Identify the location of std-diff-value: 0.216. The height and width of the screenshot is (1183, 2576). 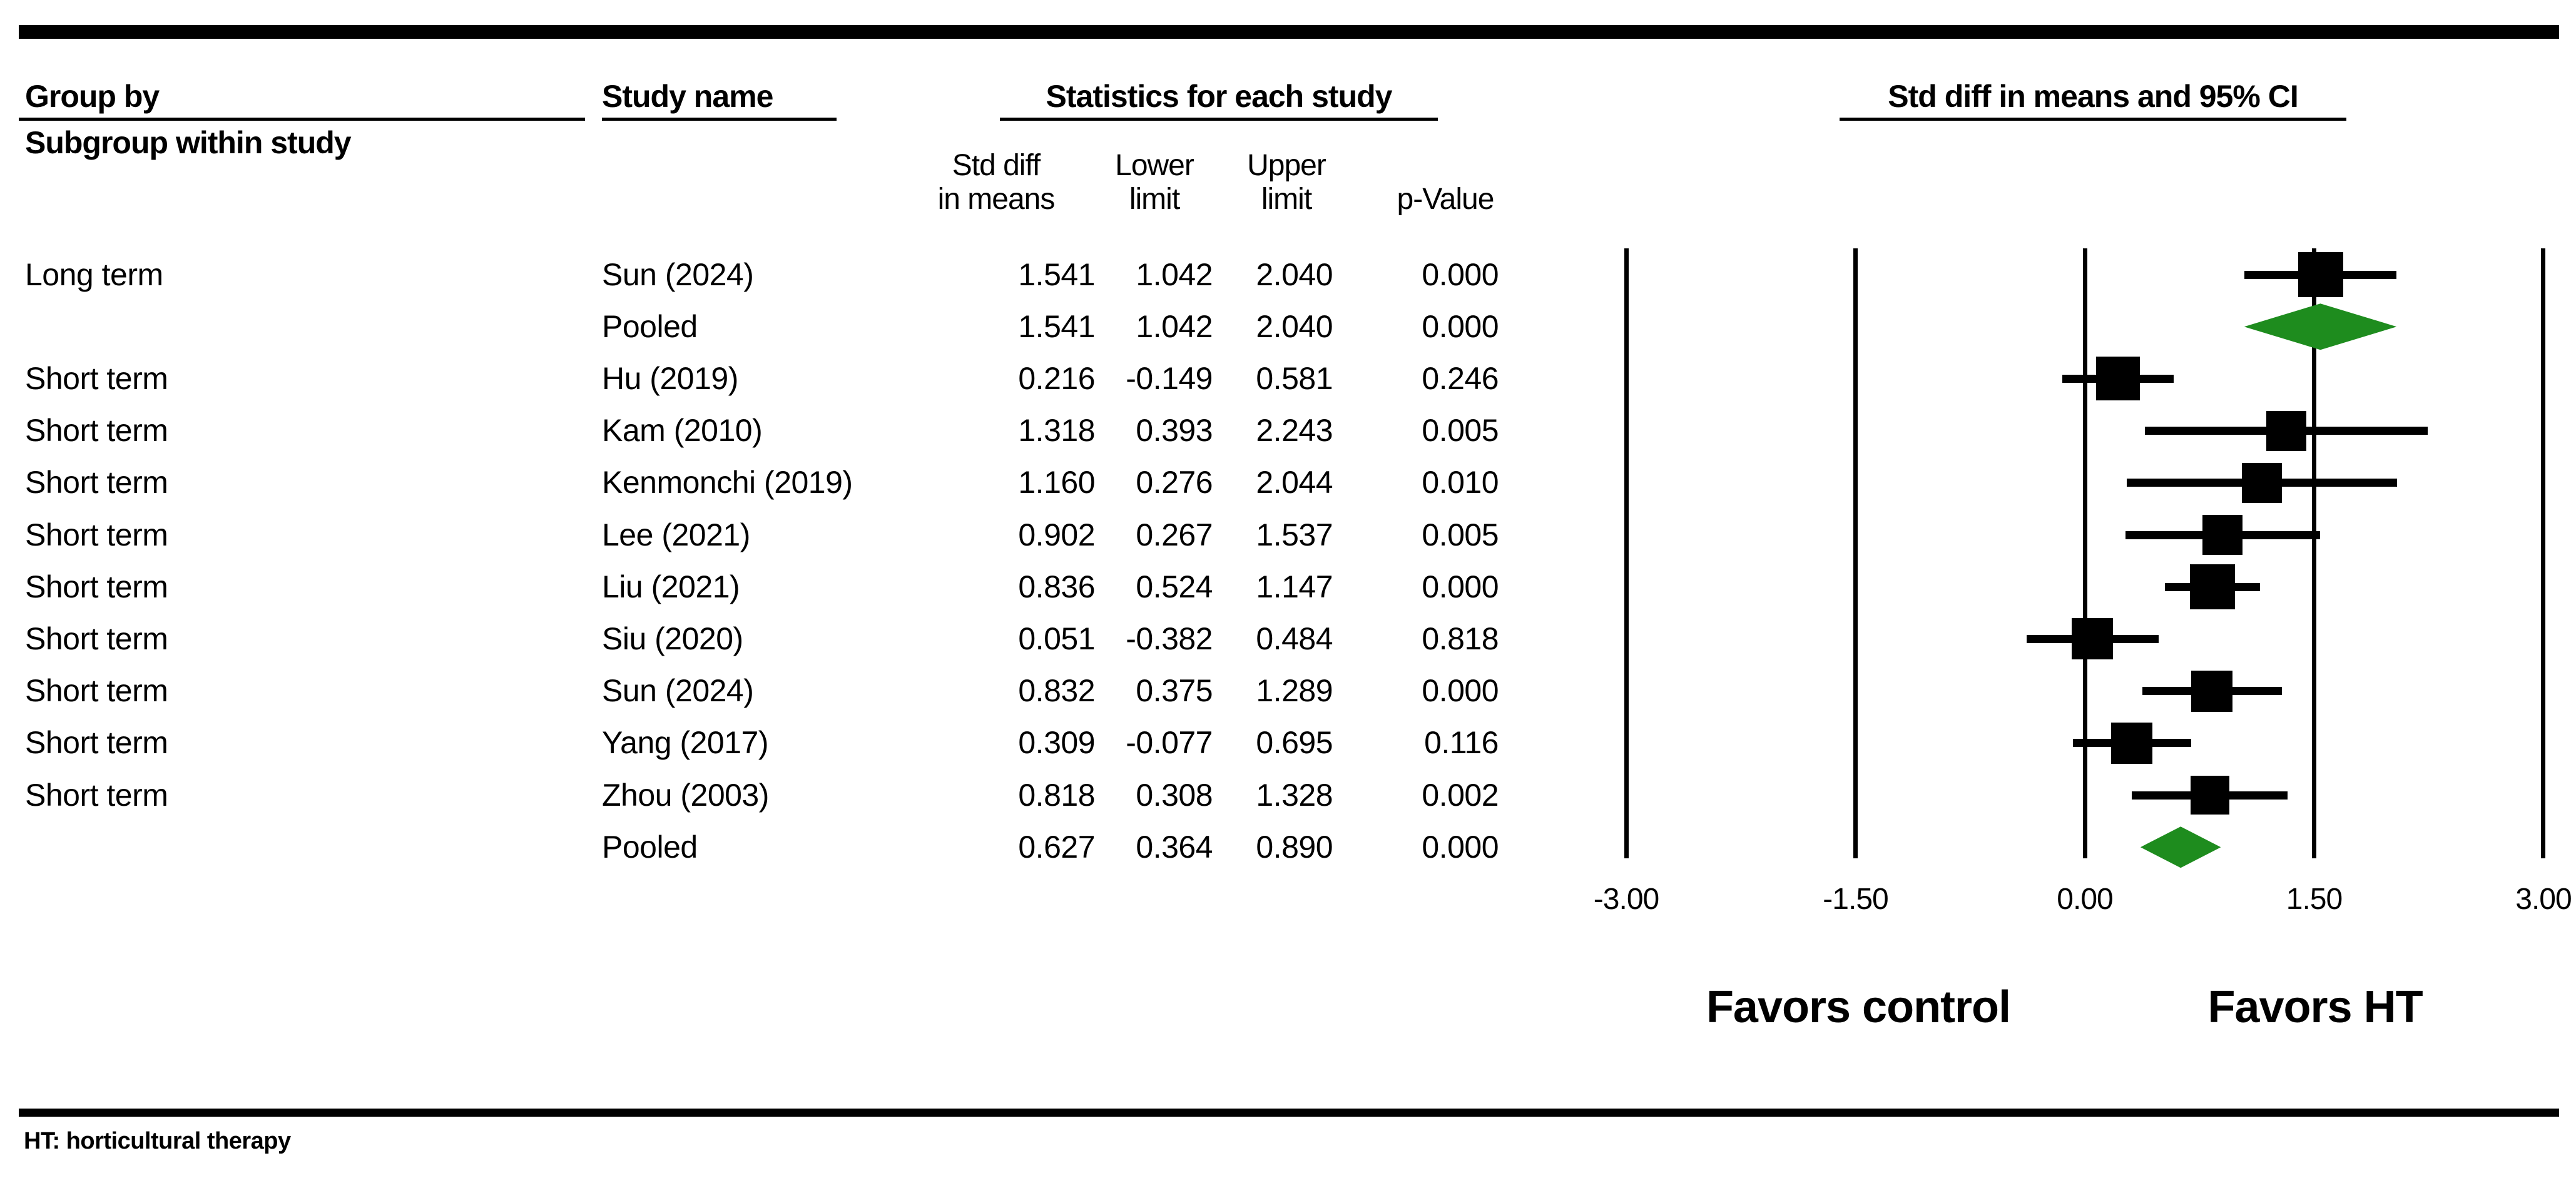
(1056, 378).